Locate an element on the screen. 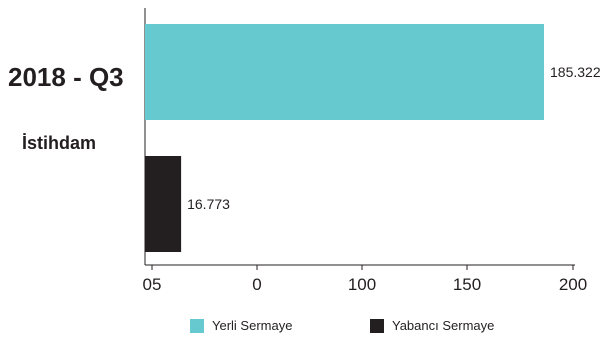 The width and height of the screenshot is (604, 338). x-axis-ticks: 05 0 100 150 200 is located at coordinates (365, 279).